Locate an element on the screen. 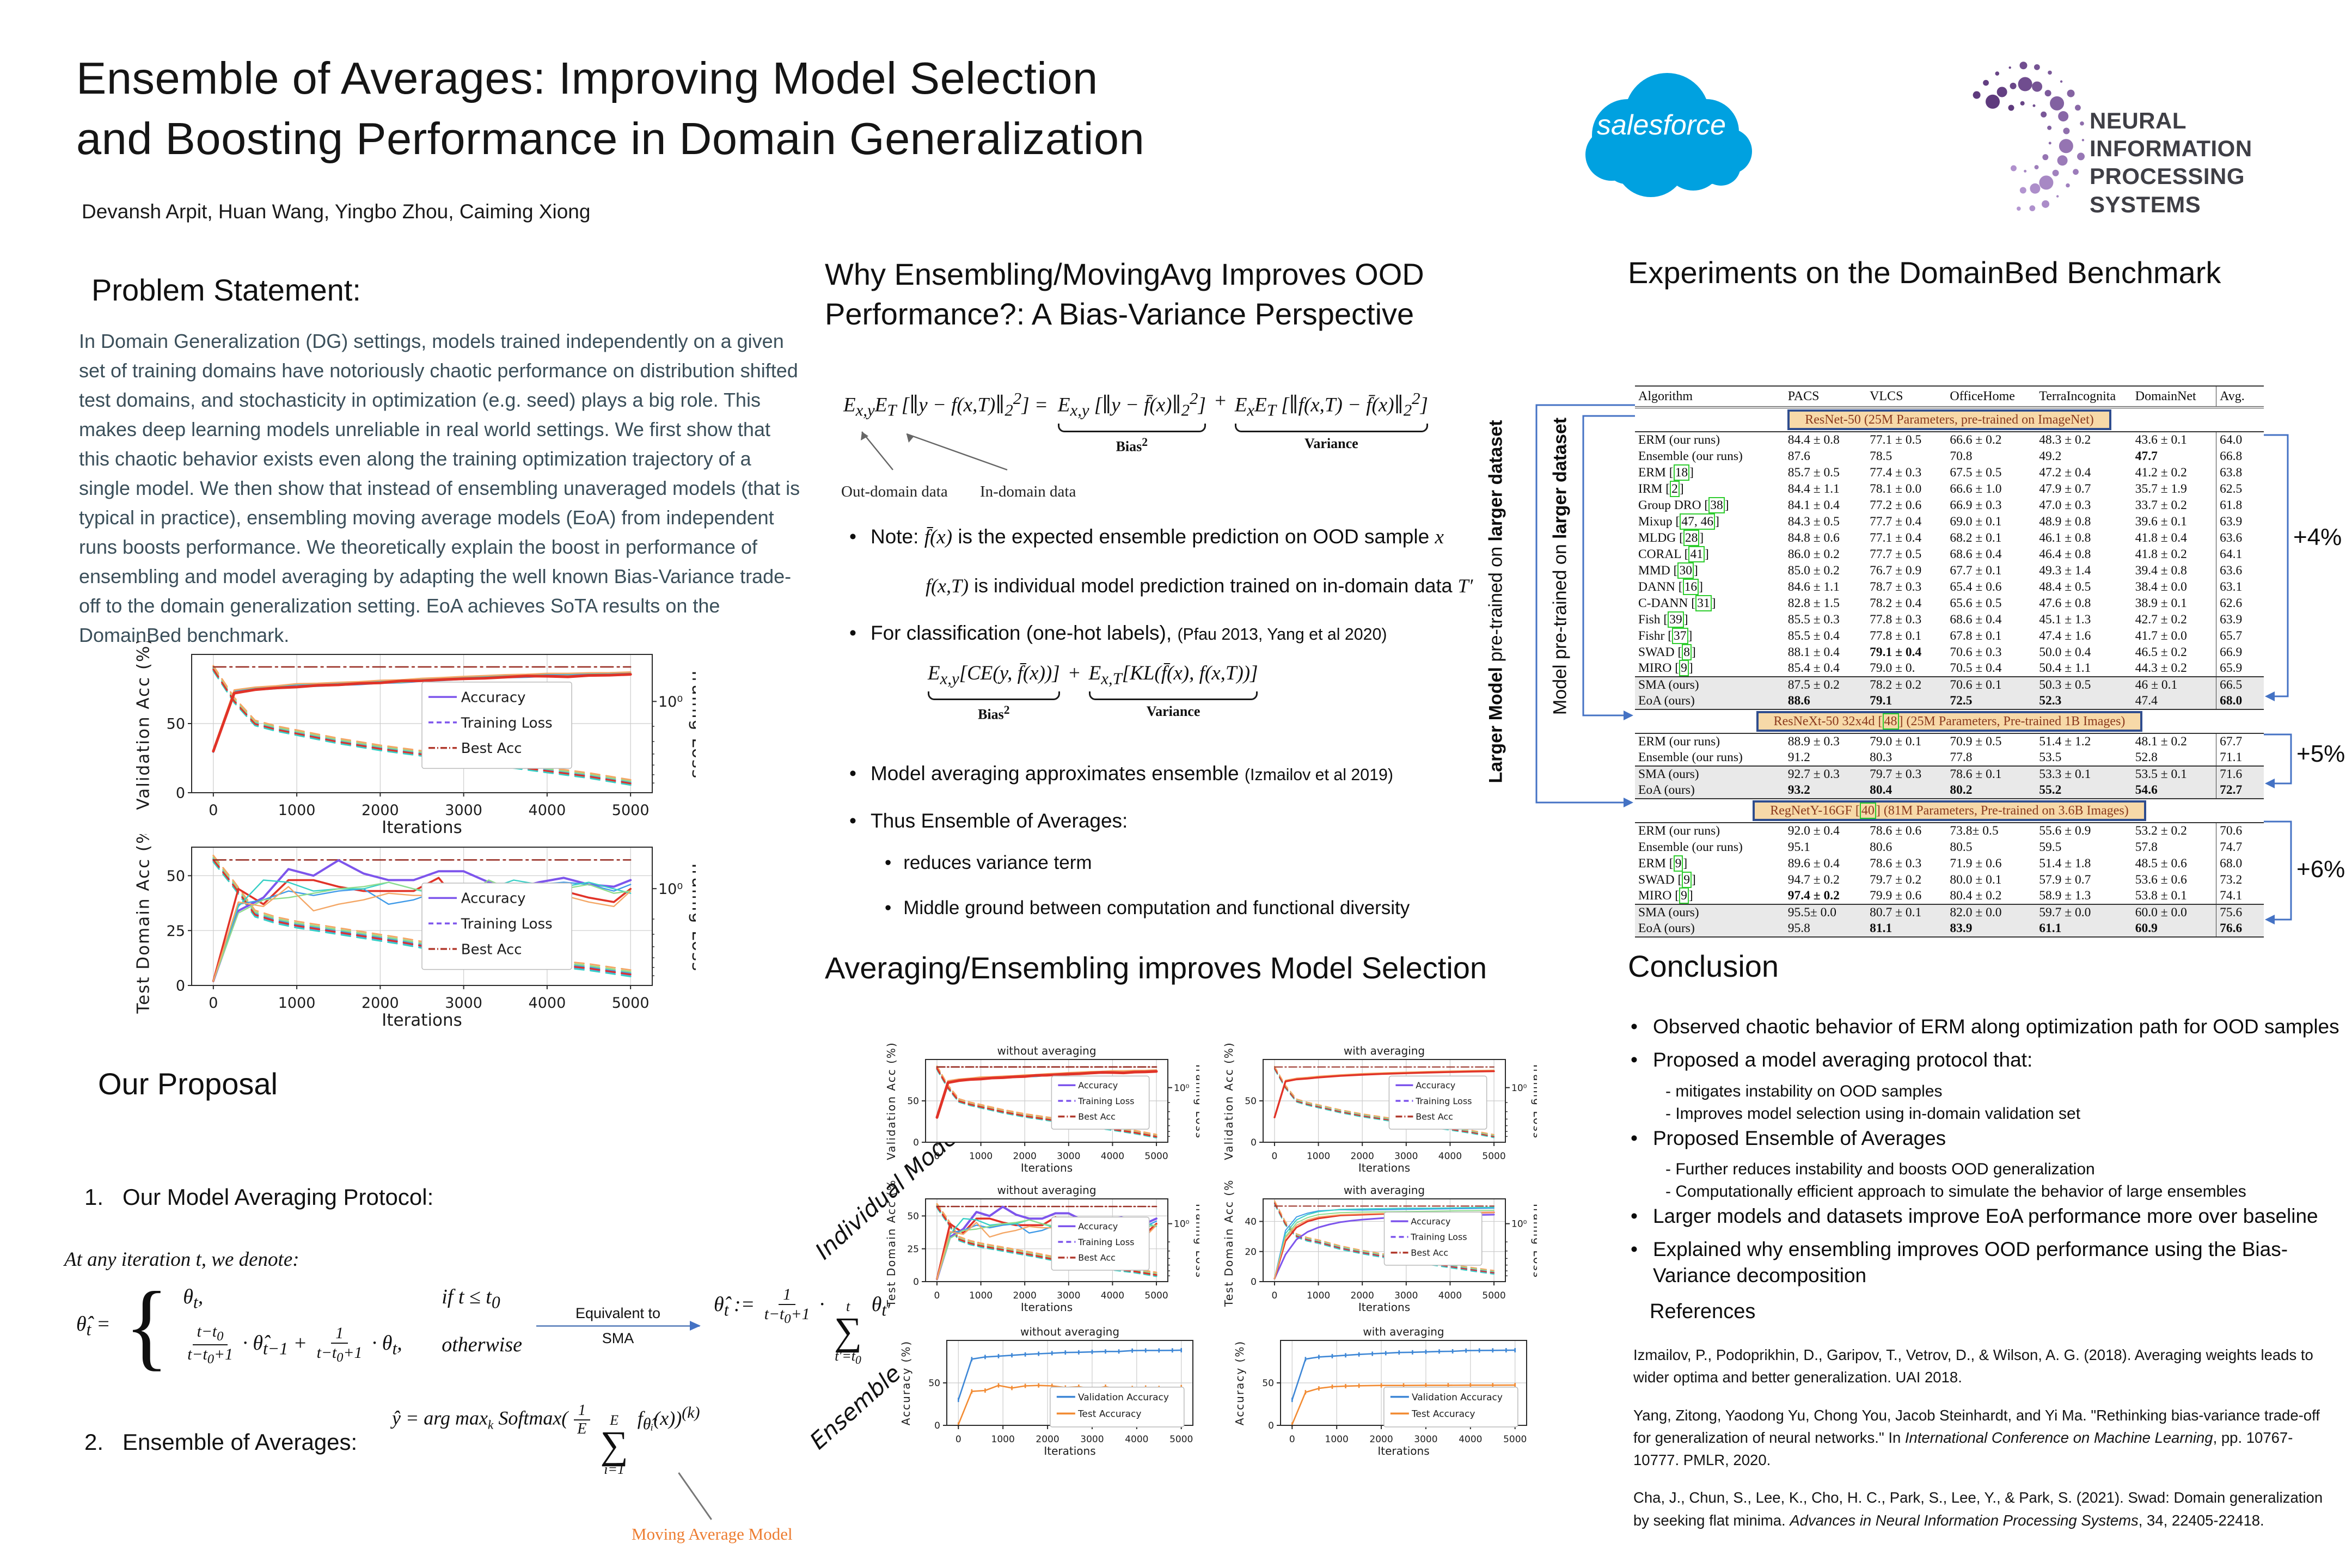 The image size is (2352, 1568). gain-plus6: +6% is located at coordinates (2320, 869).